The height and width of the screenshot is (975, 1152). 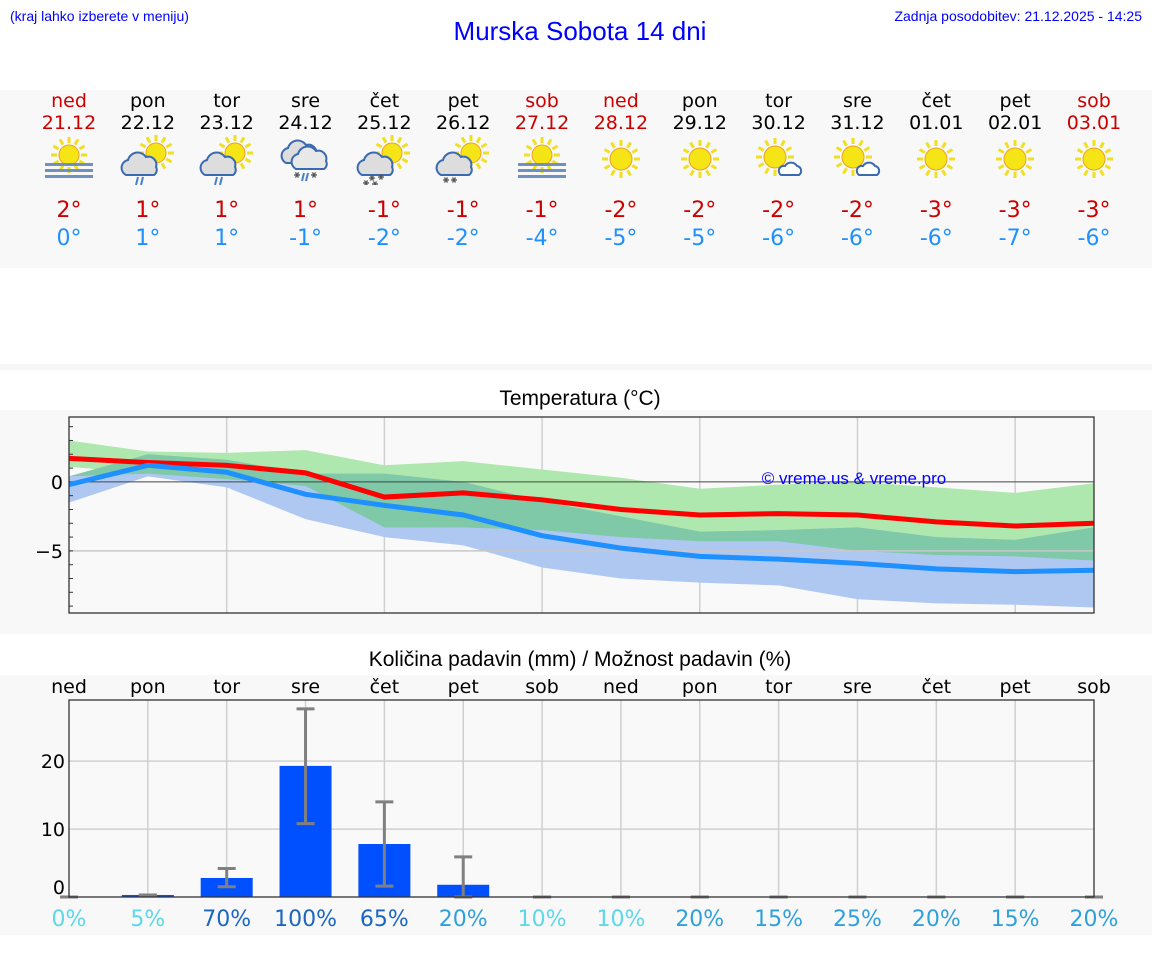 I want to click on day-date: 03.01, so click(x=1094, y=123).